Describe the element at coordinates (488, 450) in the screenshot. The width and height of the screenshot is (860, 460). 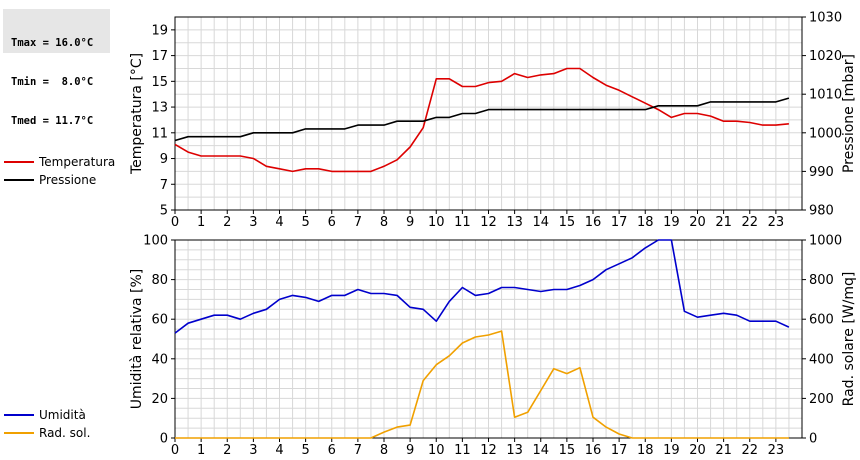
I see `chart2-xtick-label: 12` at that location.